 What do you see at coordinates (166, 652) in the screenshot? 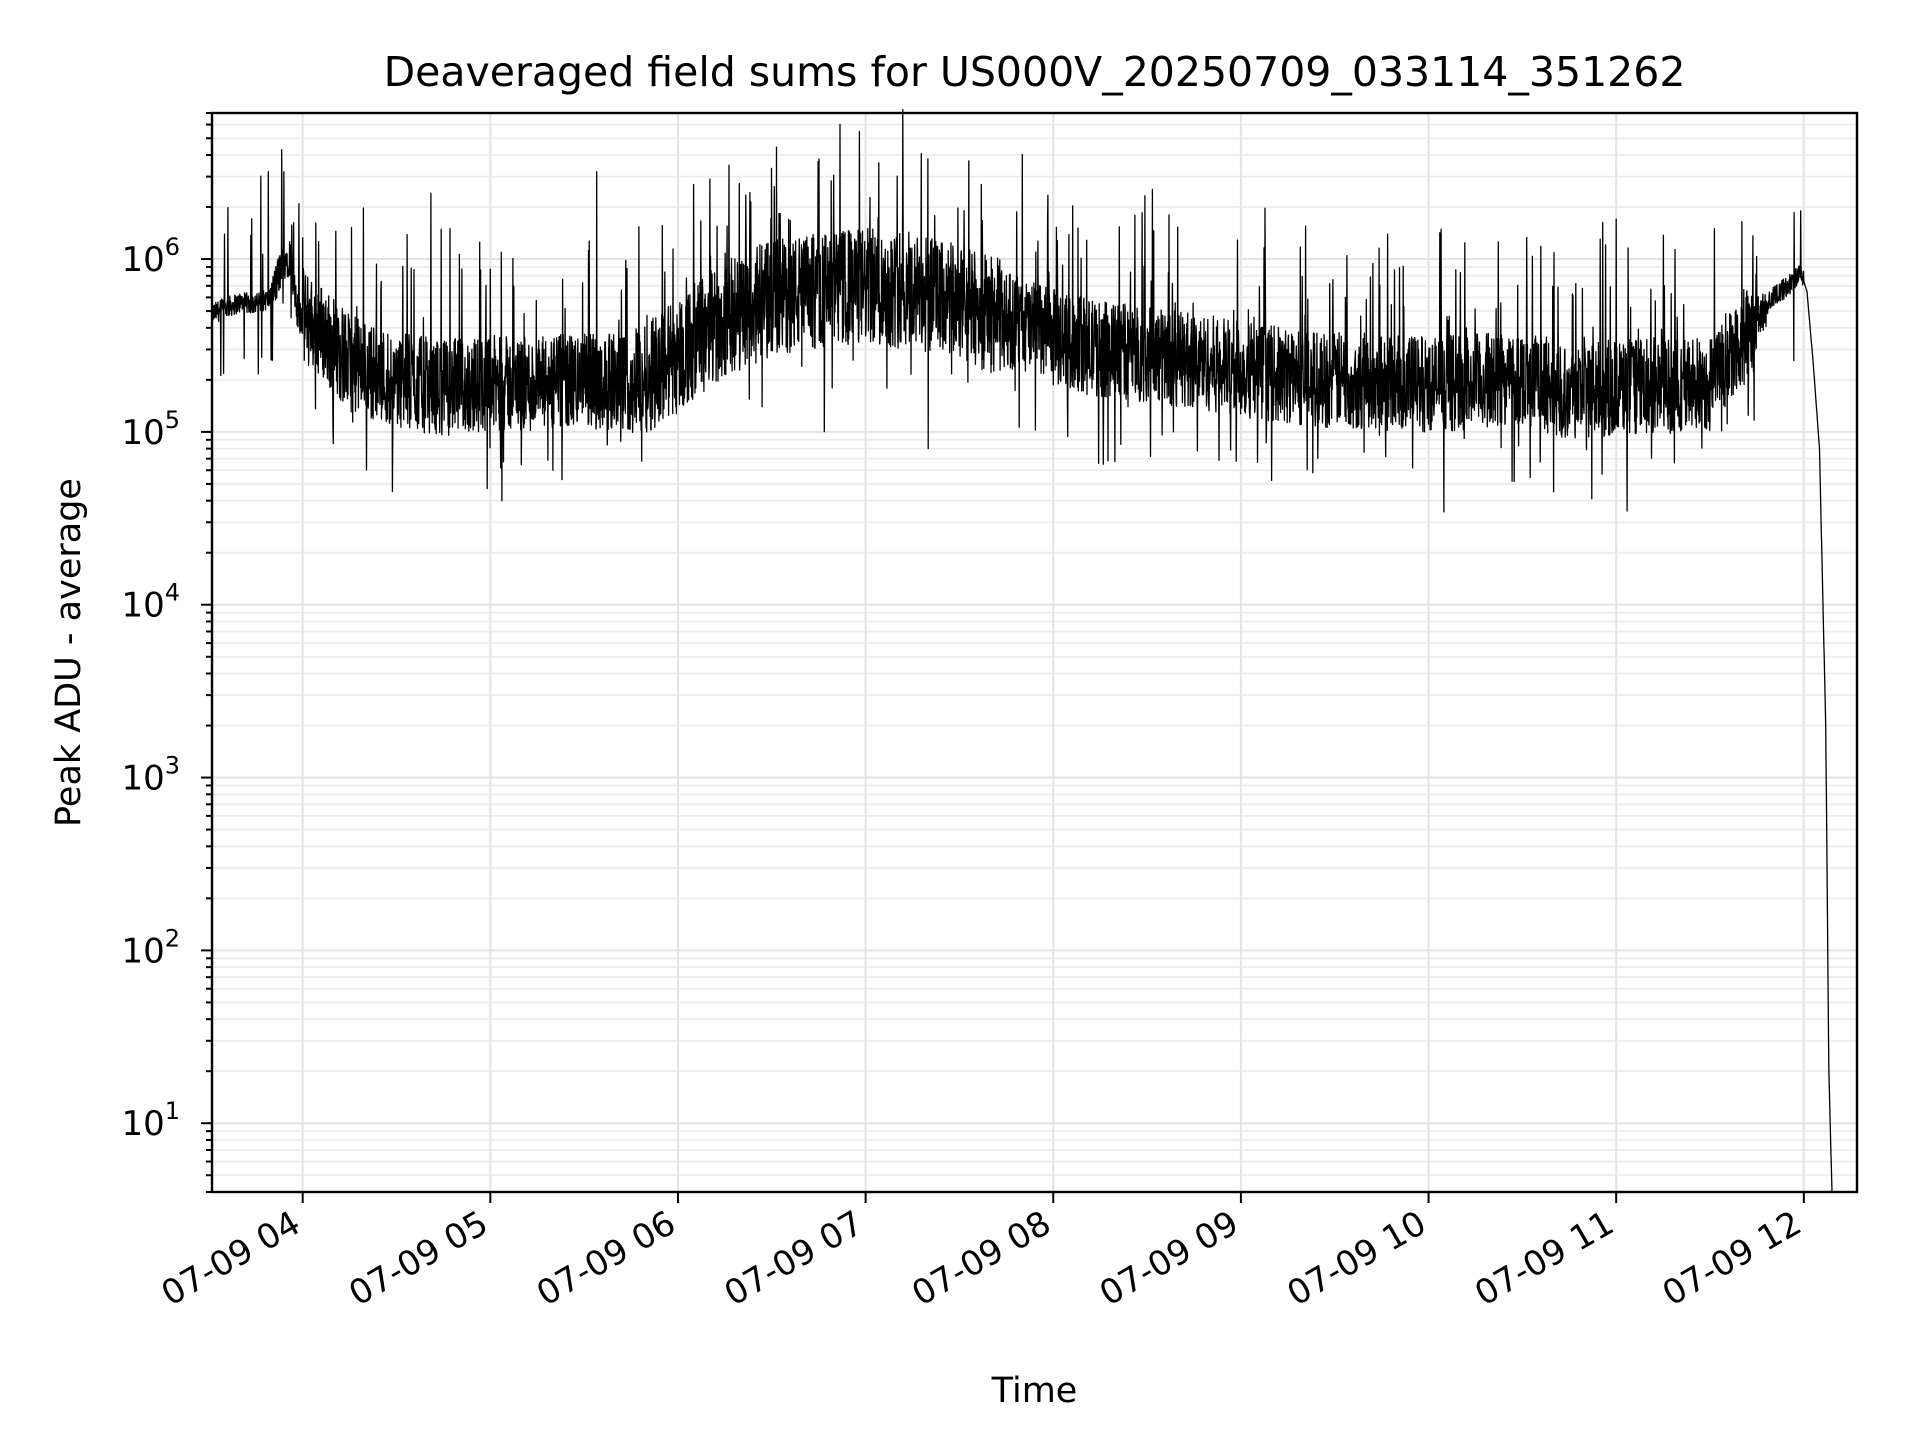
I see `y-axis: 10¹ 10² 10³ 10⁴ 10⁵ 10⁶` at bounding box center [166, 652].